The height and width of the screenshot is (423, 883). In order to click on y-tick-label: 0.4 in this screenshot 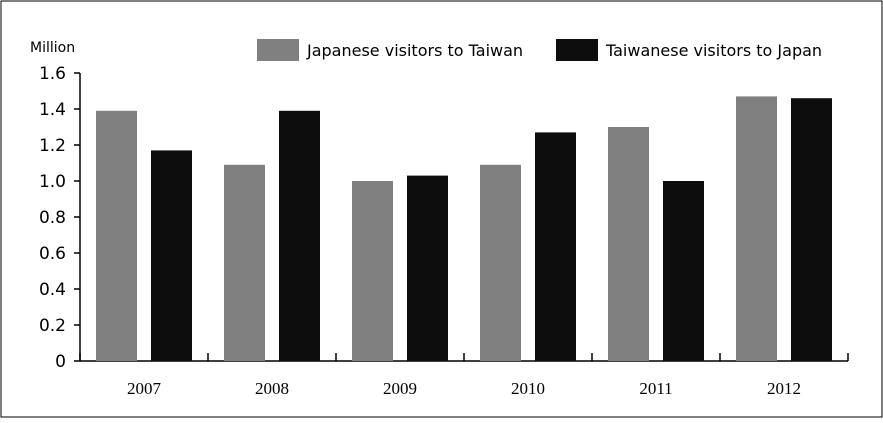, I will do `click(52, 290)`.